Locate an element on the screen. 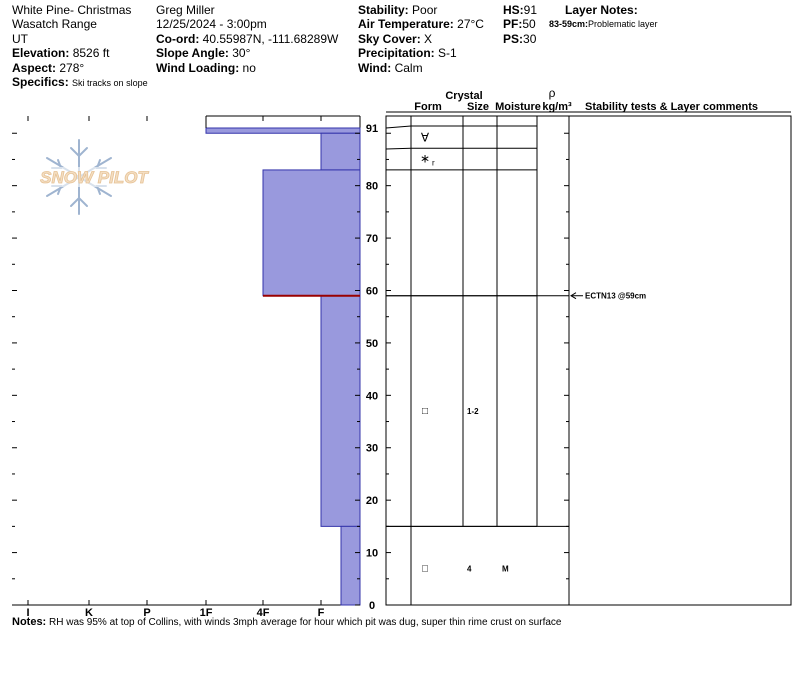 This screenshot has width=800, height=676. precip-label: Precipitation: is located at coordinates (396, 53).